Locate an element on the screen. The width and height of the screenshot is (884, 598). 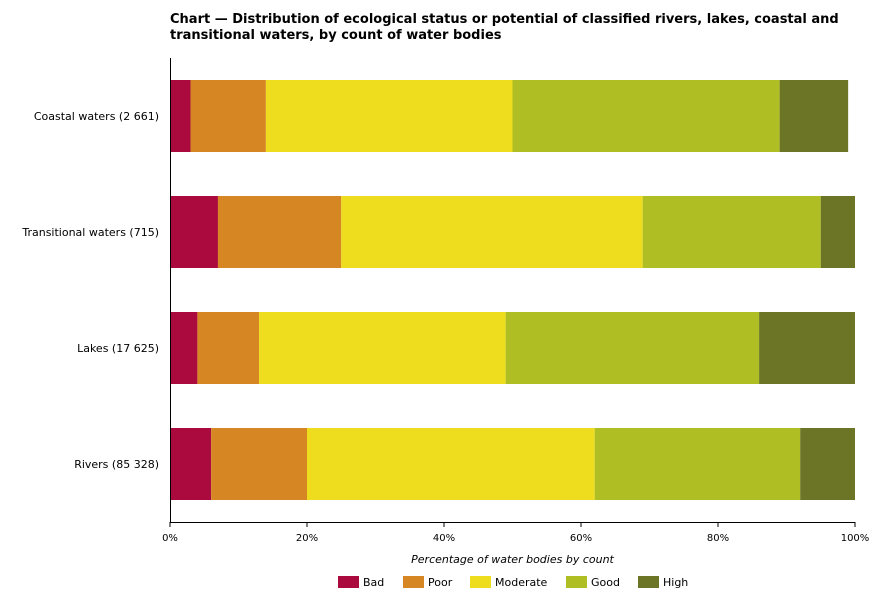
category-label: Rivers (85 328) is located at coordinates (116, 464).